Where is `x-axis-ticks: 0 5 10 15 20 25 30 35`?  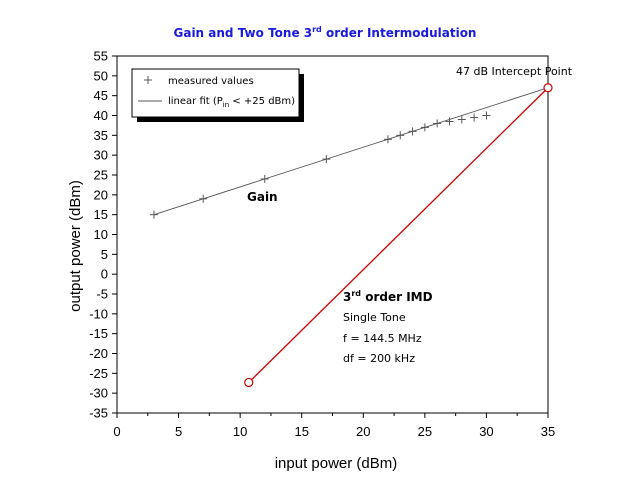 x-axis-ticks: 0 5 10 15 20 25 30 35 is located at coordinates (334, 426).